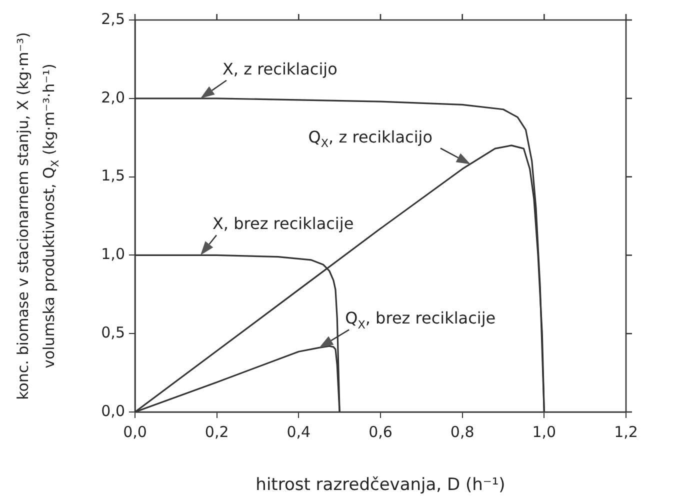 The image size is (673, 499). I want to click on y-tick-label: 2,0, so click(113, 97).